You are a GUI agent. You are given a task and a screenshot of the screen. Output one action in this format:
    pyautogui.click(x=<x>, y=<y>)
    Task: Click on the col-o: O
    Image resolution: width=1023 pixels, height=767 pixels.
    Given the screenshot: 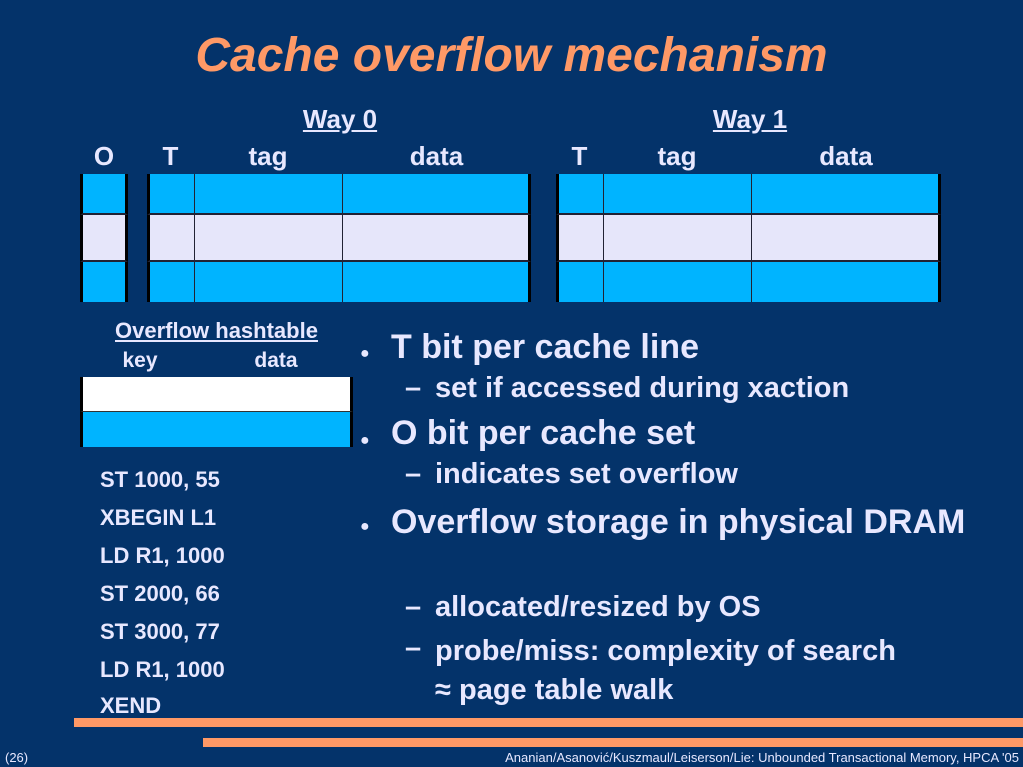 What is the action you would take?
    pyautogui.click(x=104, y=156)
    